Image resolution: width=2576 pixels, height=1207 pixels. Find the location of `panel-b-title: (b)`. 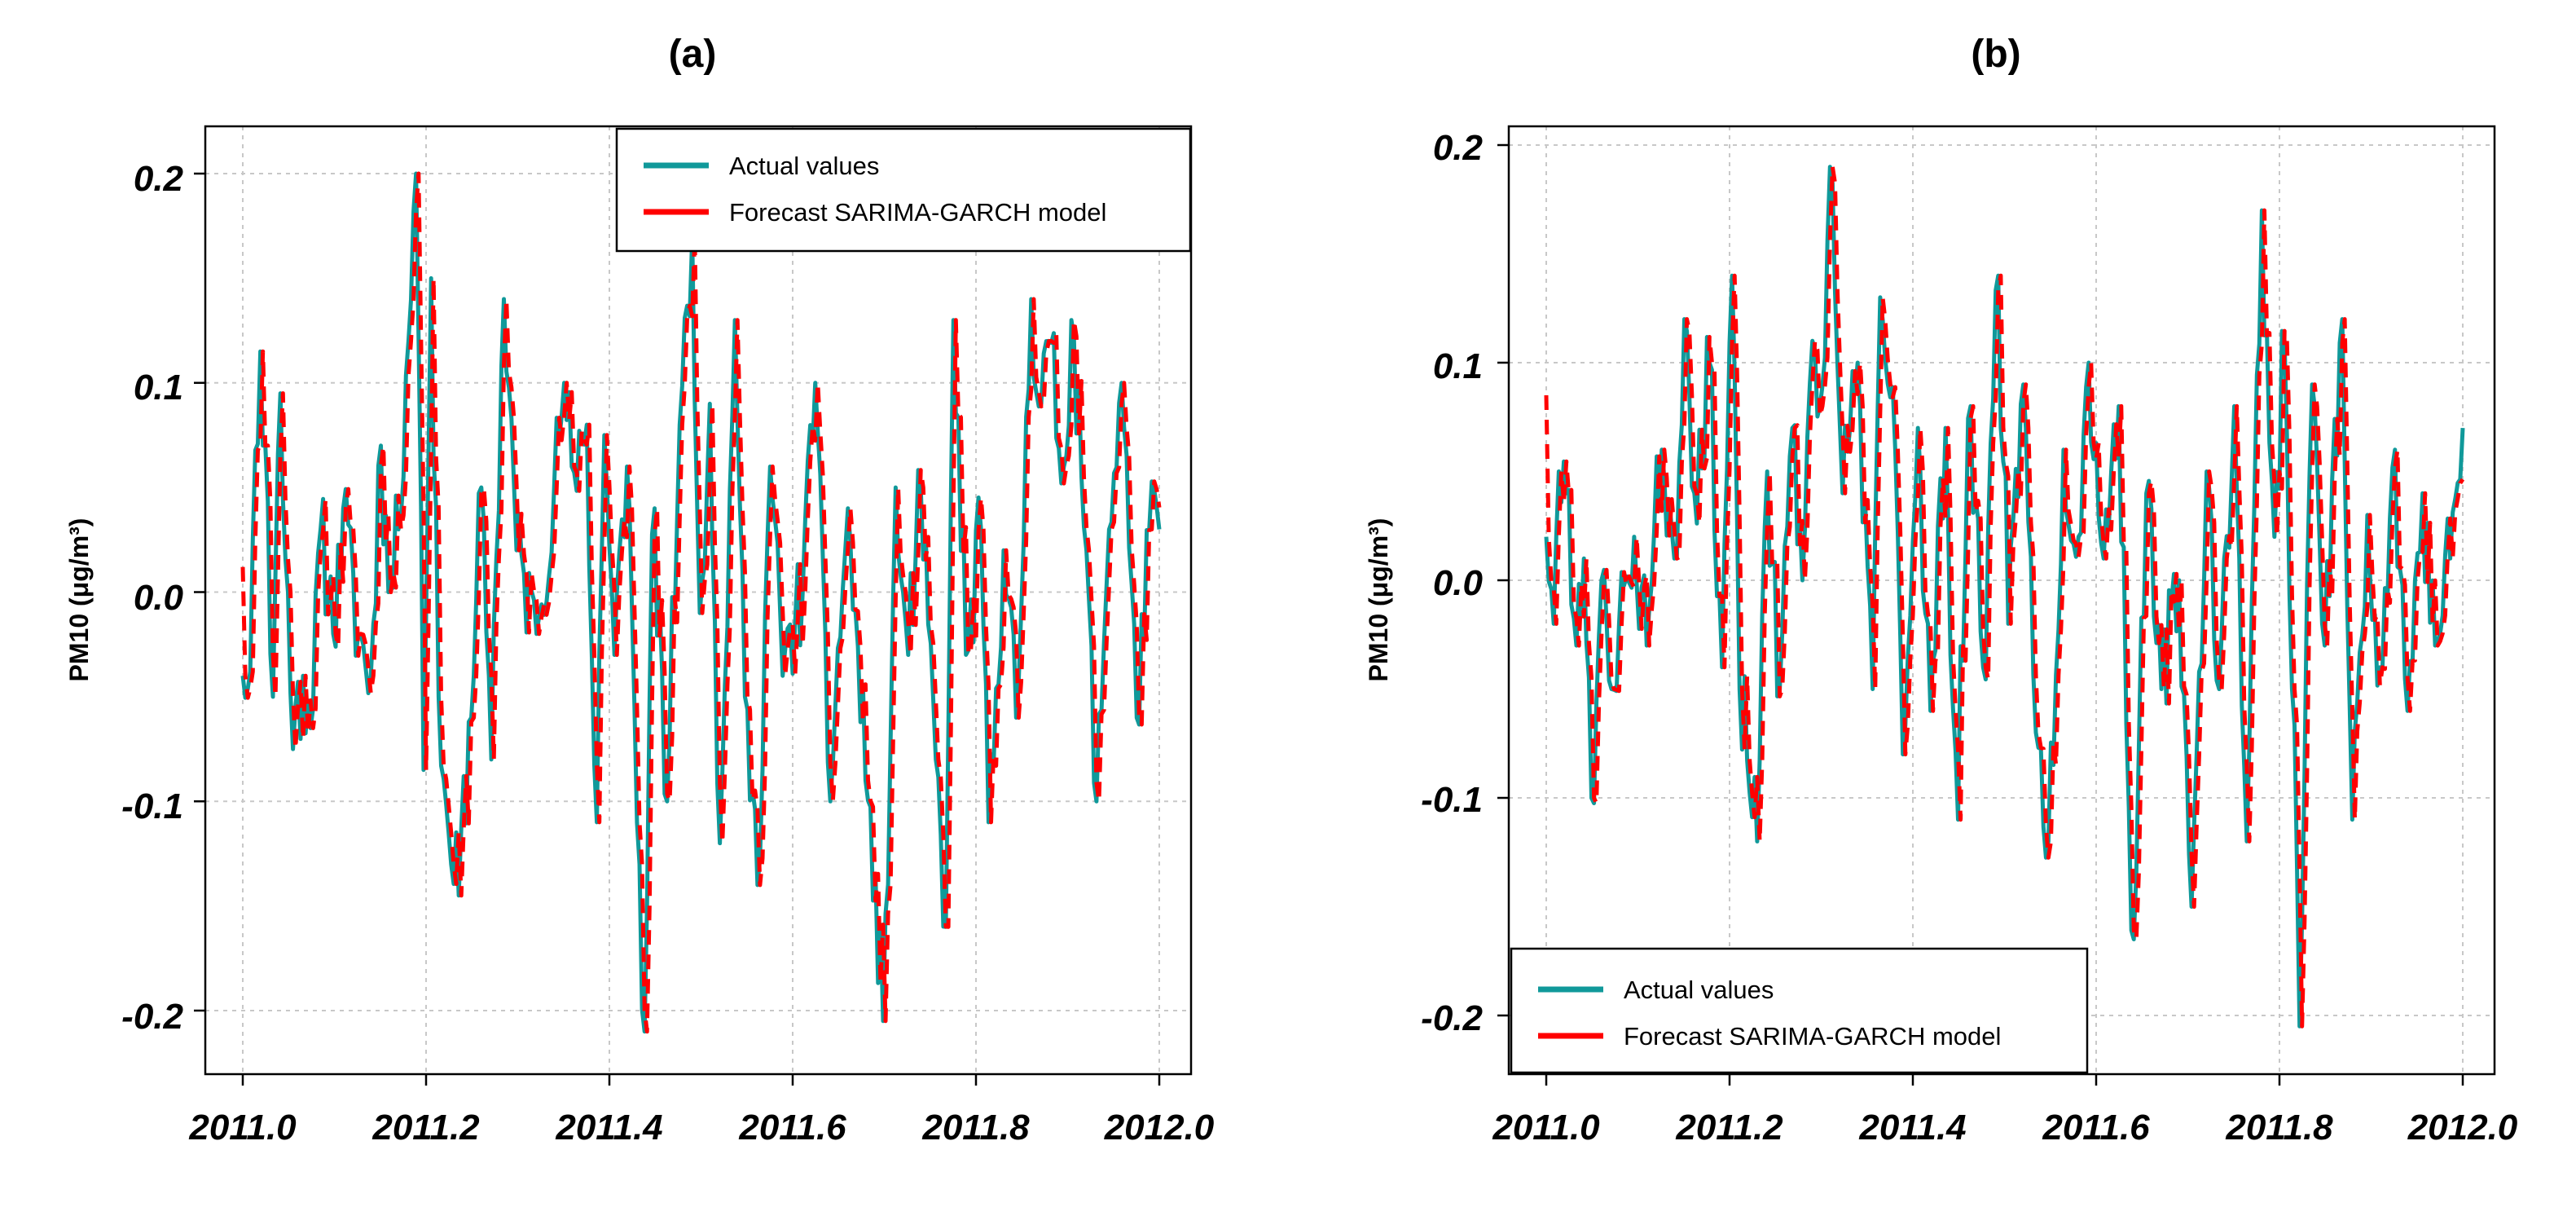

panel-b-title: (b) is located at coordinates (1995, 54).